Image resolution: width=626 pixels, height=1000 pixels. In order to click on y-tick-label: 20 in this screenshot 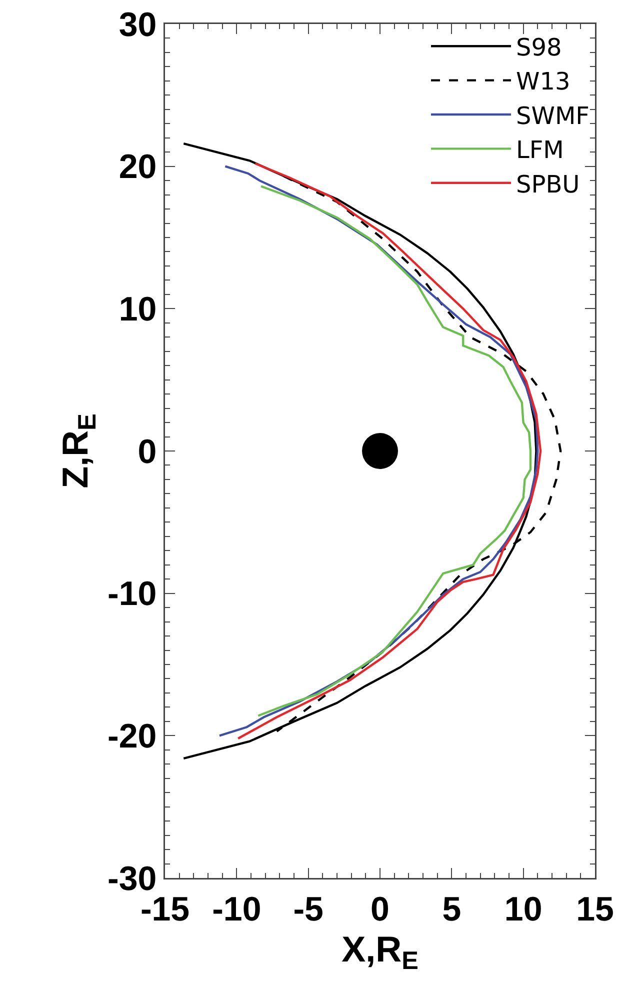, I will do `click(137, 167)`.